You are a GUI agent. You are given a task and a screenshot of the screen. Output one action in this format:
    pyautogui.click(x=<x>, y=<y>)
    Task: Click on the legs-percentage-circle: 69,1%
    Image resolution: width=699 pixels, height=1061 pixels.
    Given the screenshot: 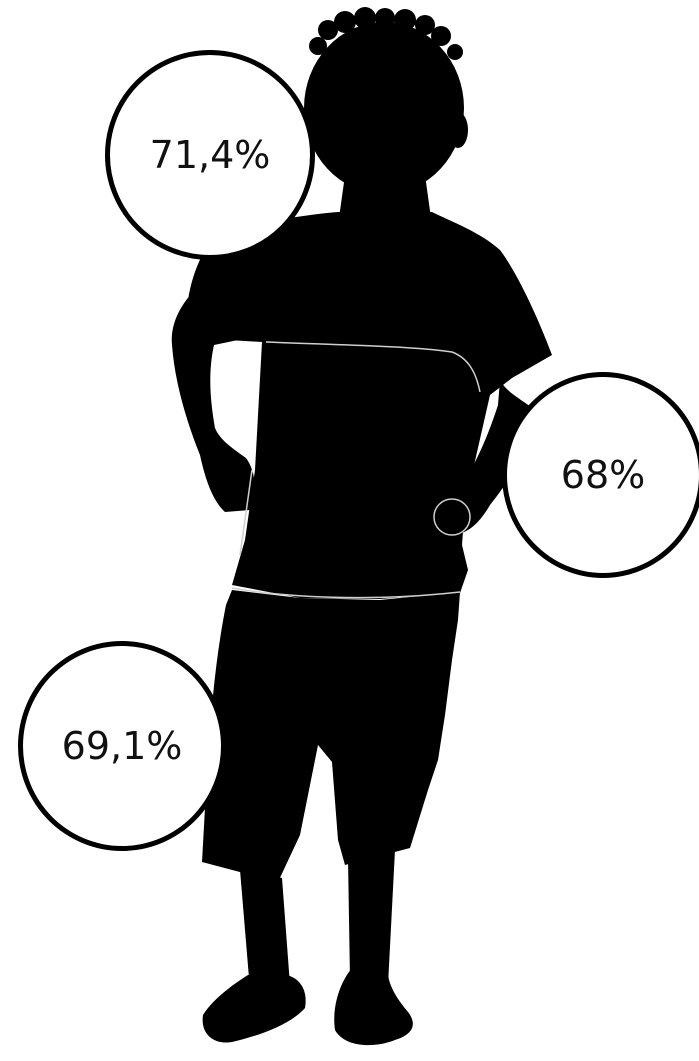 What is the action you would take?
    pyautogui.click(x=122, y=746)
    